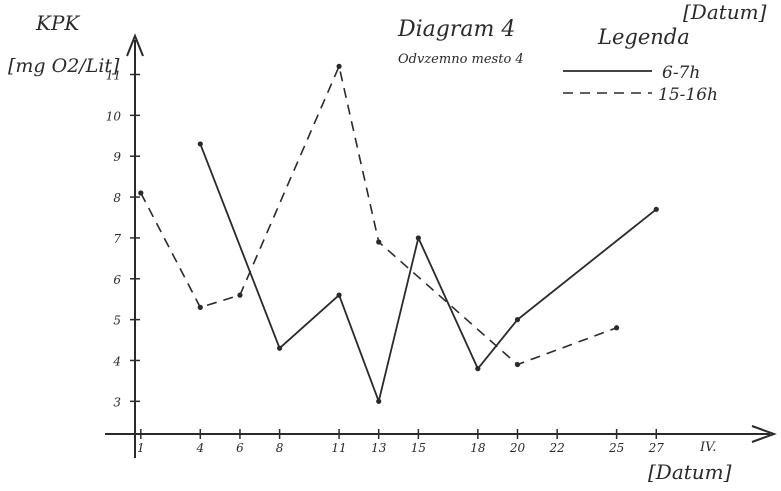 The height and width of the screenshot is (491, 781). What do you see at coordinates (280, 448) in the screenshot?
I see `x-tick-label: 8` at bounding box center [280, 448].